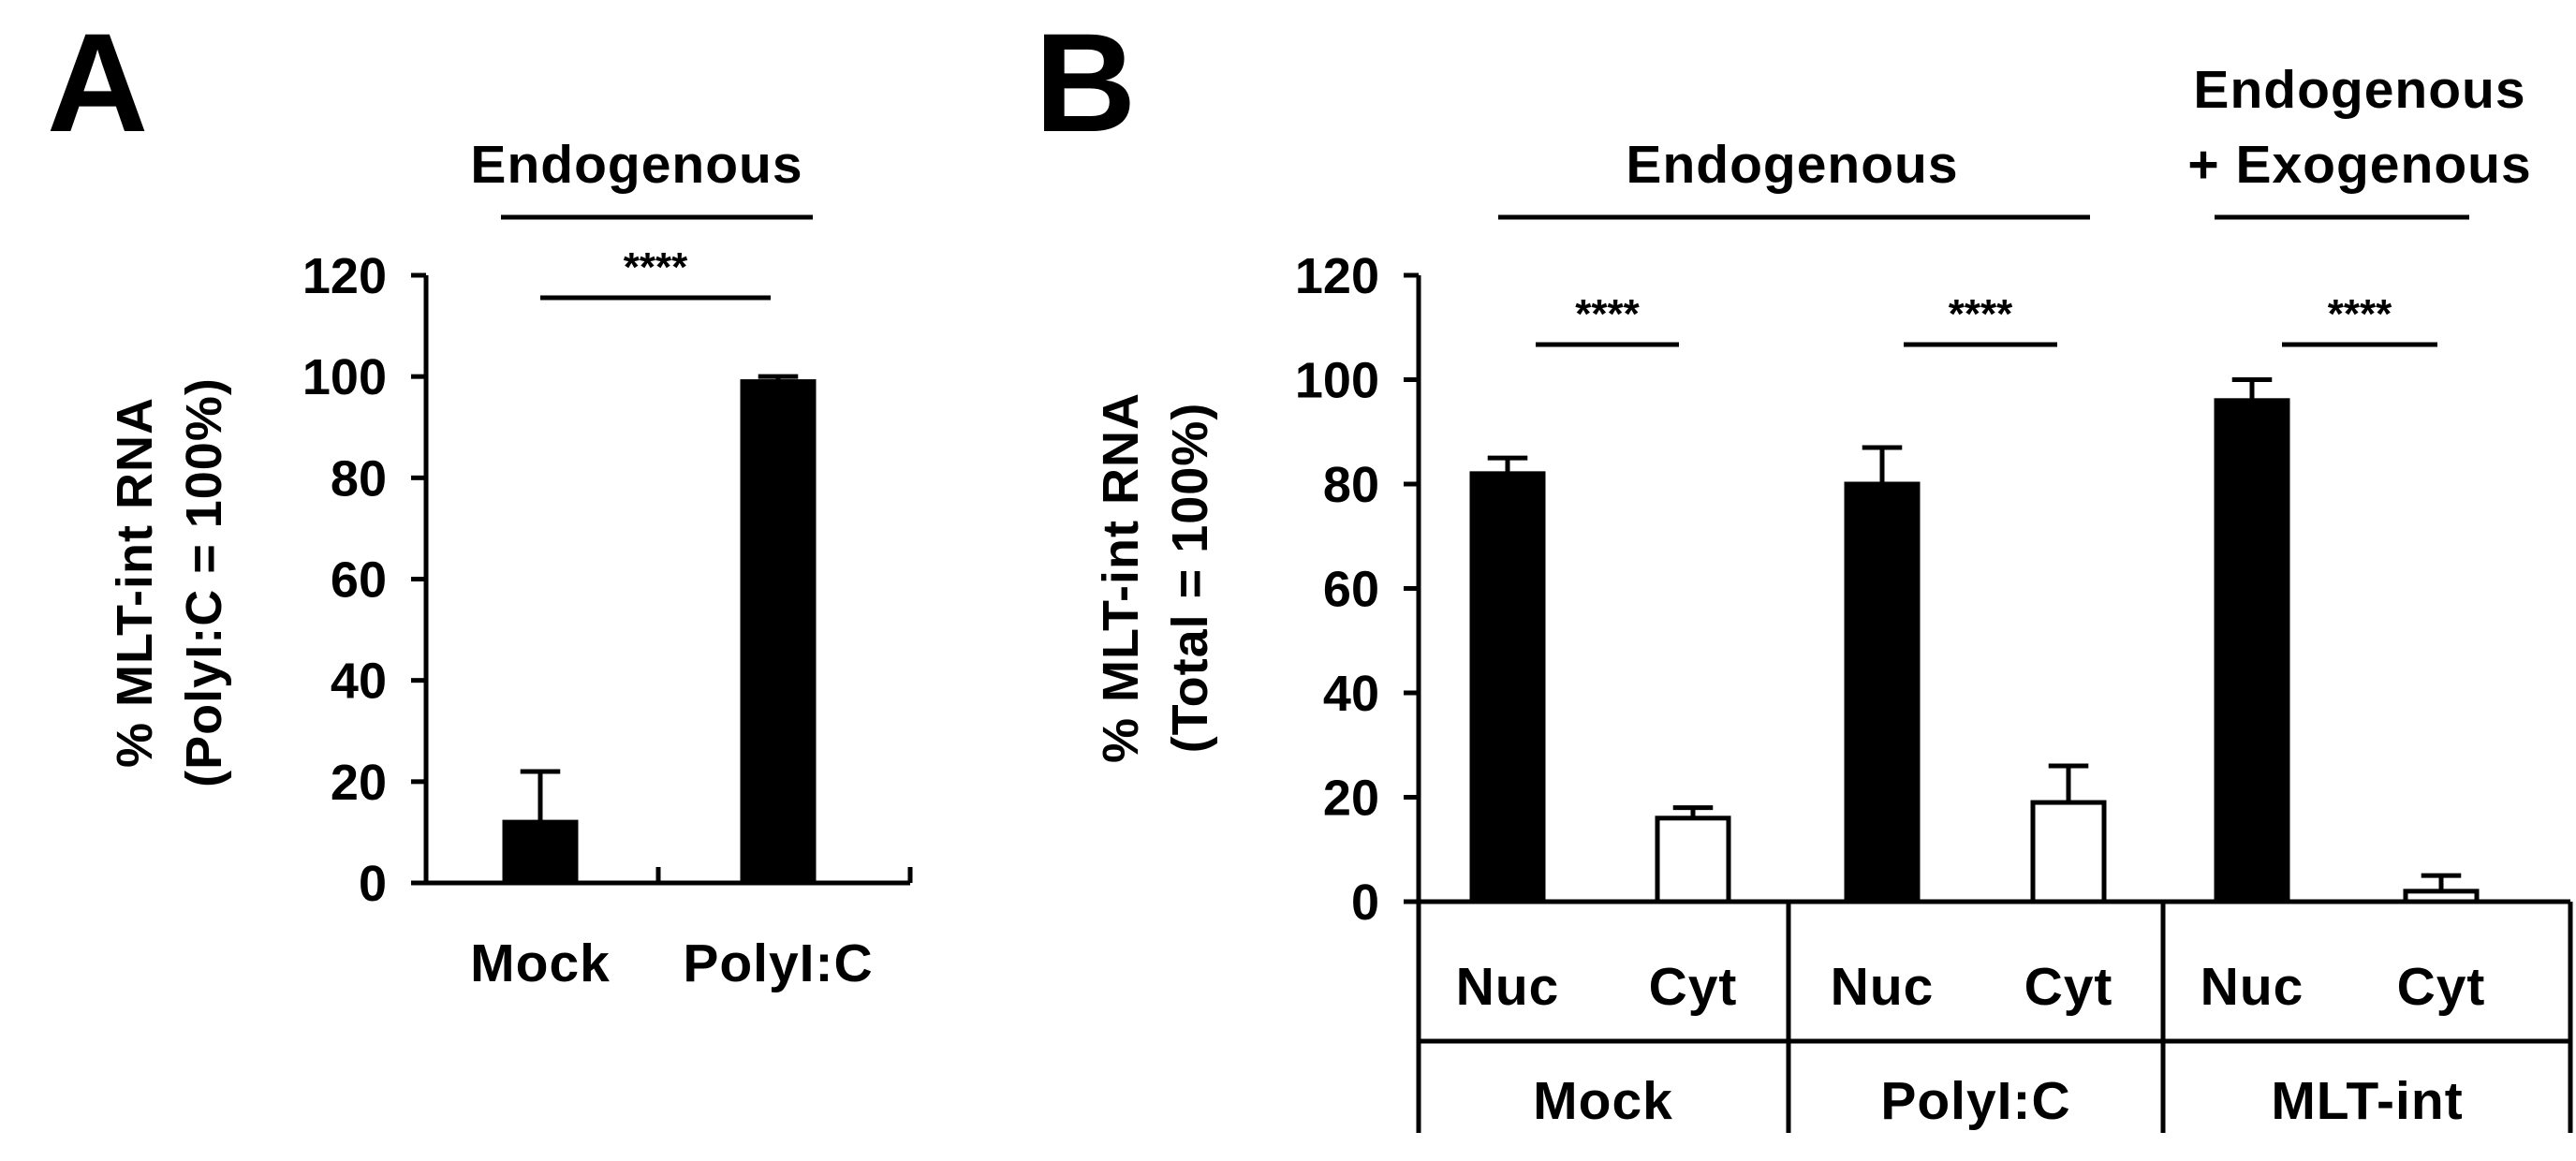 The image size is (2576, 1161). I want to click on panel-b-group-title-2-line1: Endogenous, so click(2359, 90).